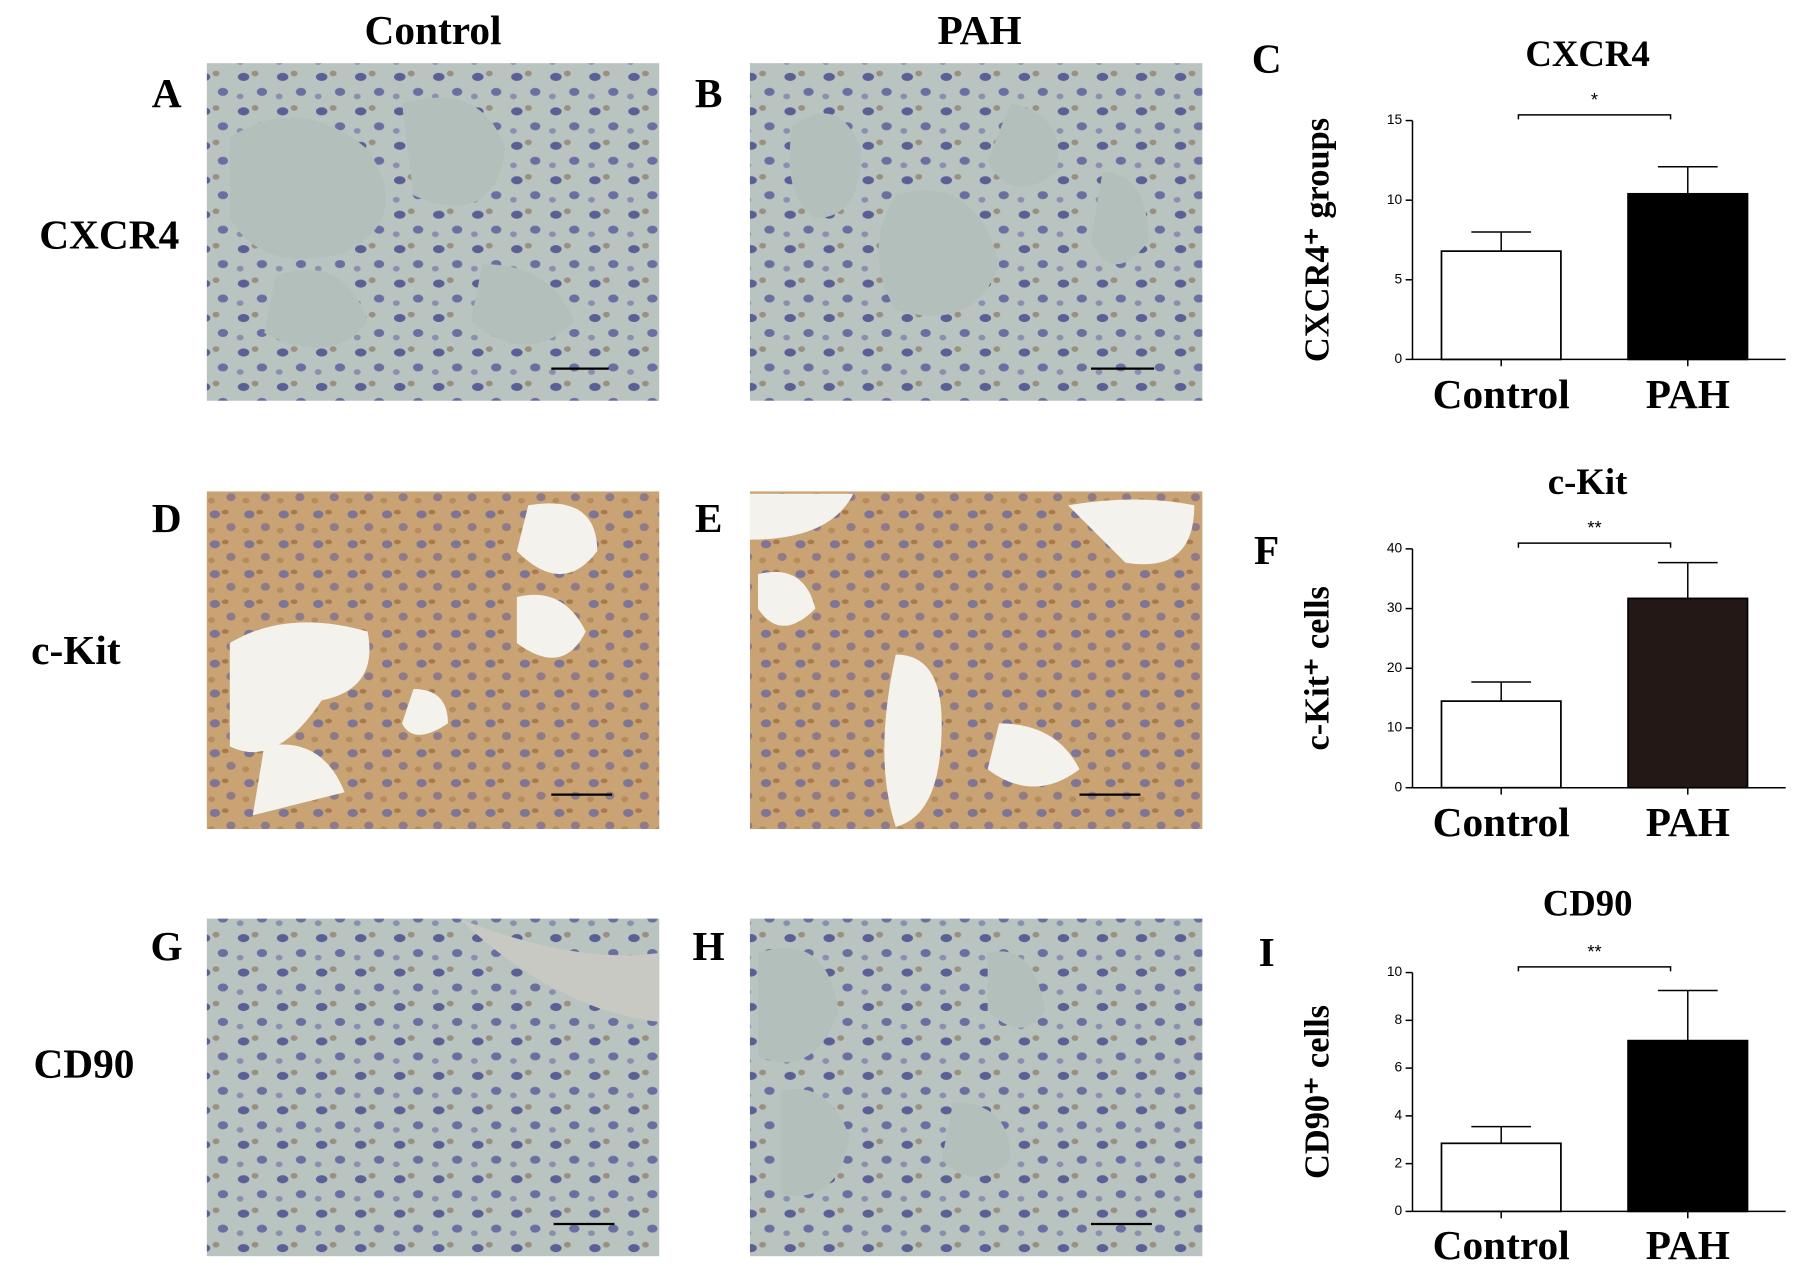 Image resolution: width=1795 pixels, height=1278 pixels. What do you see at coordinates (709, 518) in the screenshot?
I see `panel-label: E` at bounding box center [709, 518].